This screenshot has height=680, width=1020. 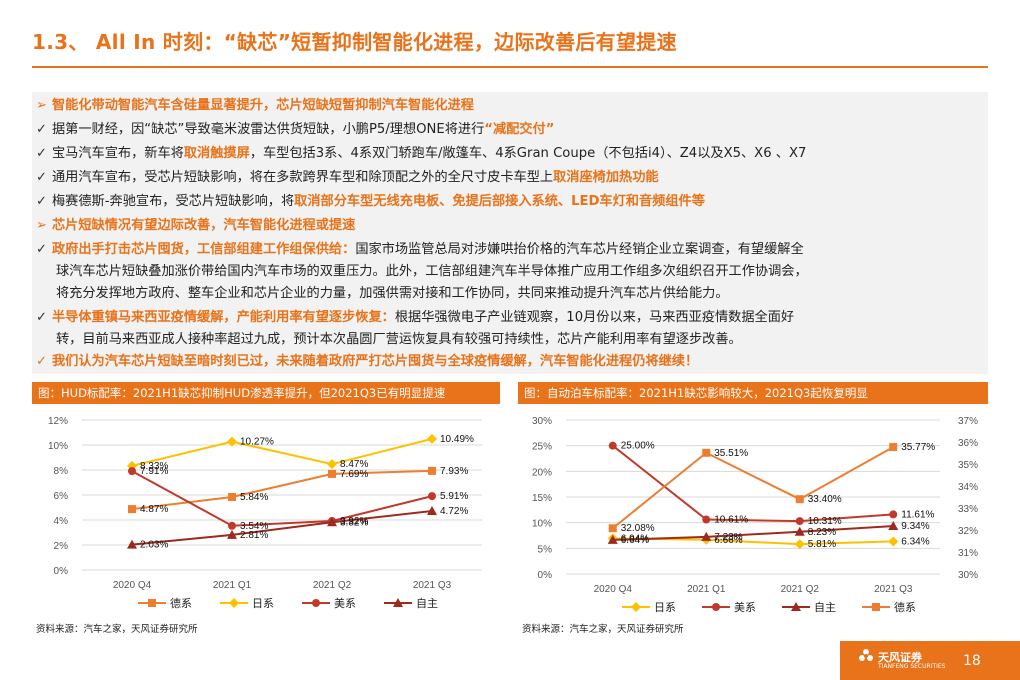 I want to click on x-tick-label: 2021 Q2, so click(x=332, y=585).